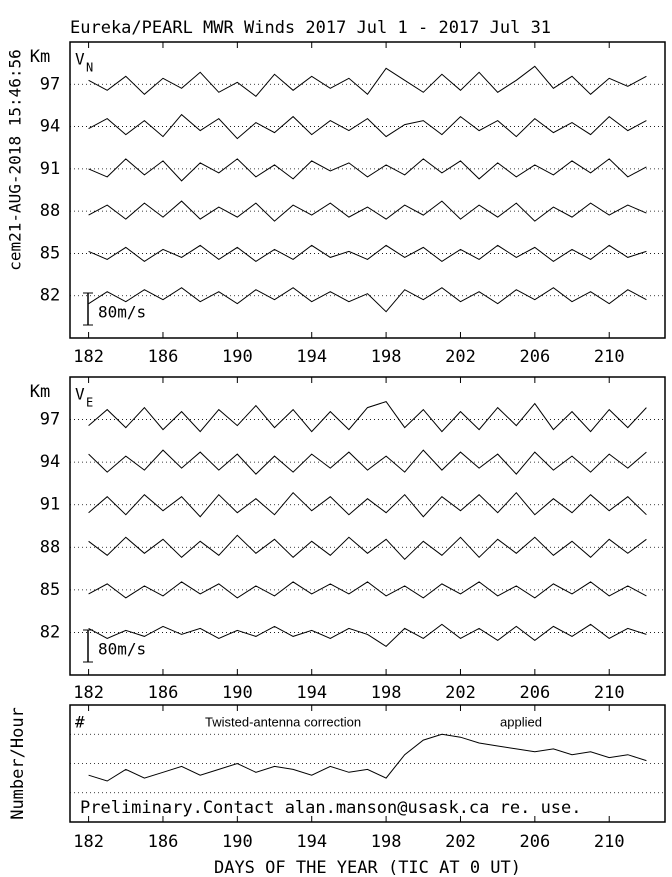 This screenshot has height=877, width=672. Describe the element at coordinates (89, 68) in the screenshot. I see `panel-label-sub: N` at that location.